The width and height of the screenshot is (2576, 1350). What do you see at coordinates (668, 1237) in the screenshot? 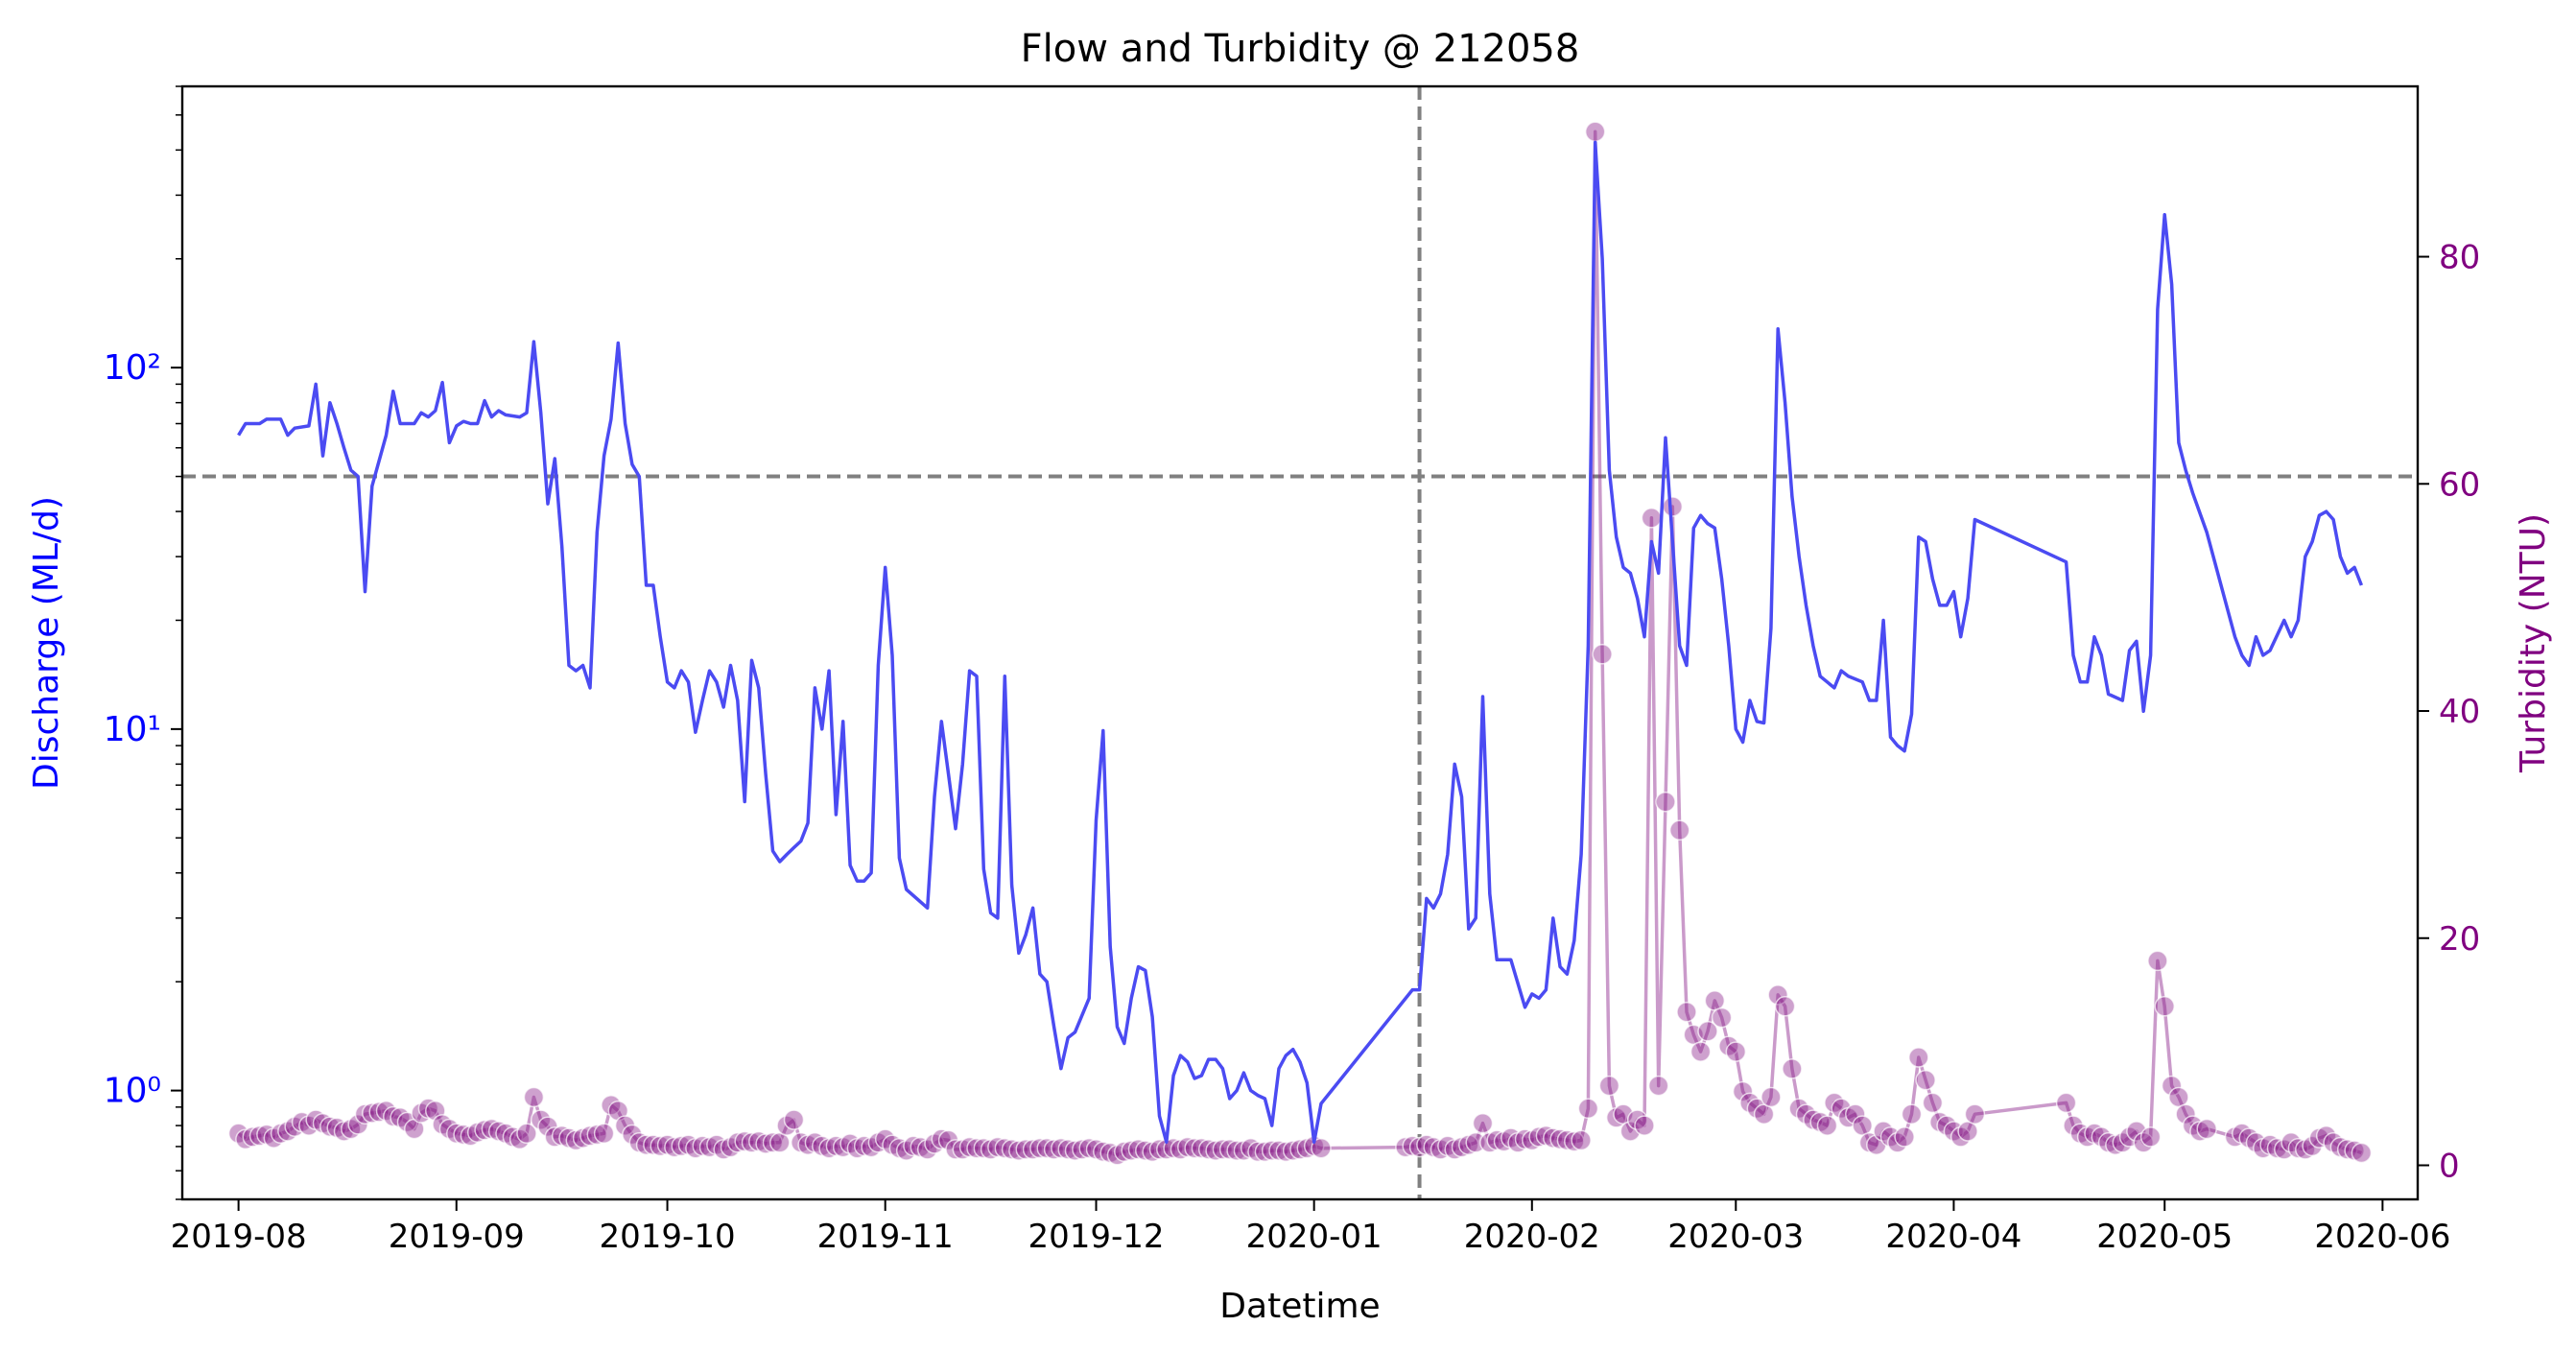
I see `x-tick-label: 2019-10` at bounding box center [668, 1237].